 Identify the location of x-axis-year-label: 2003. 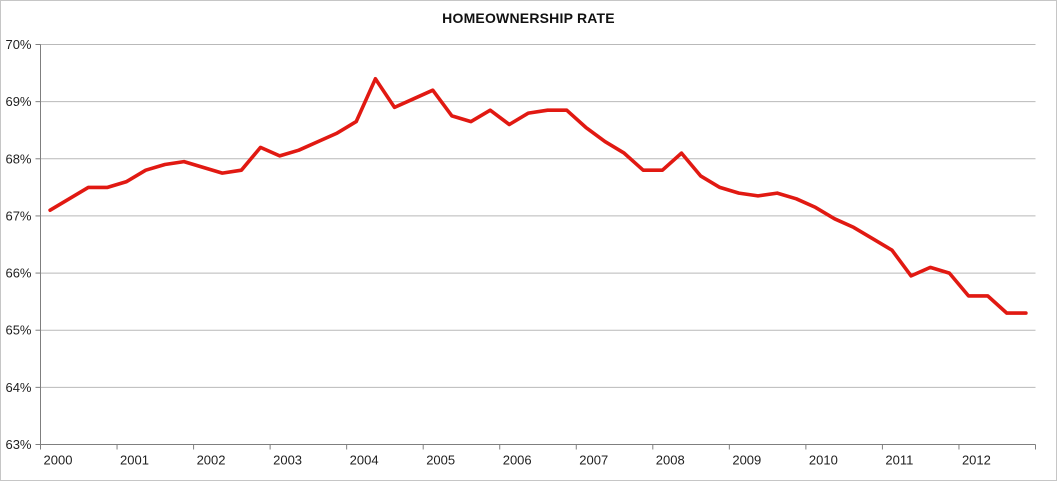
(287, 460).